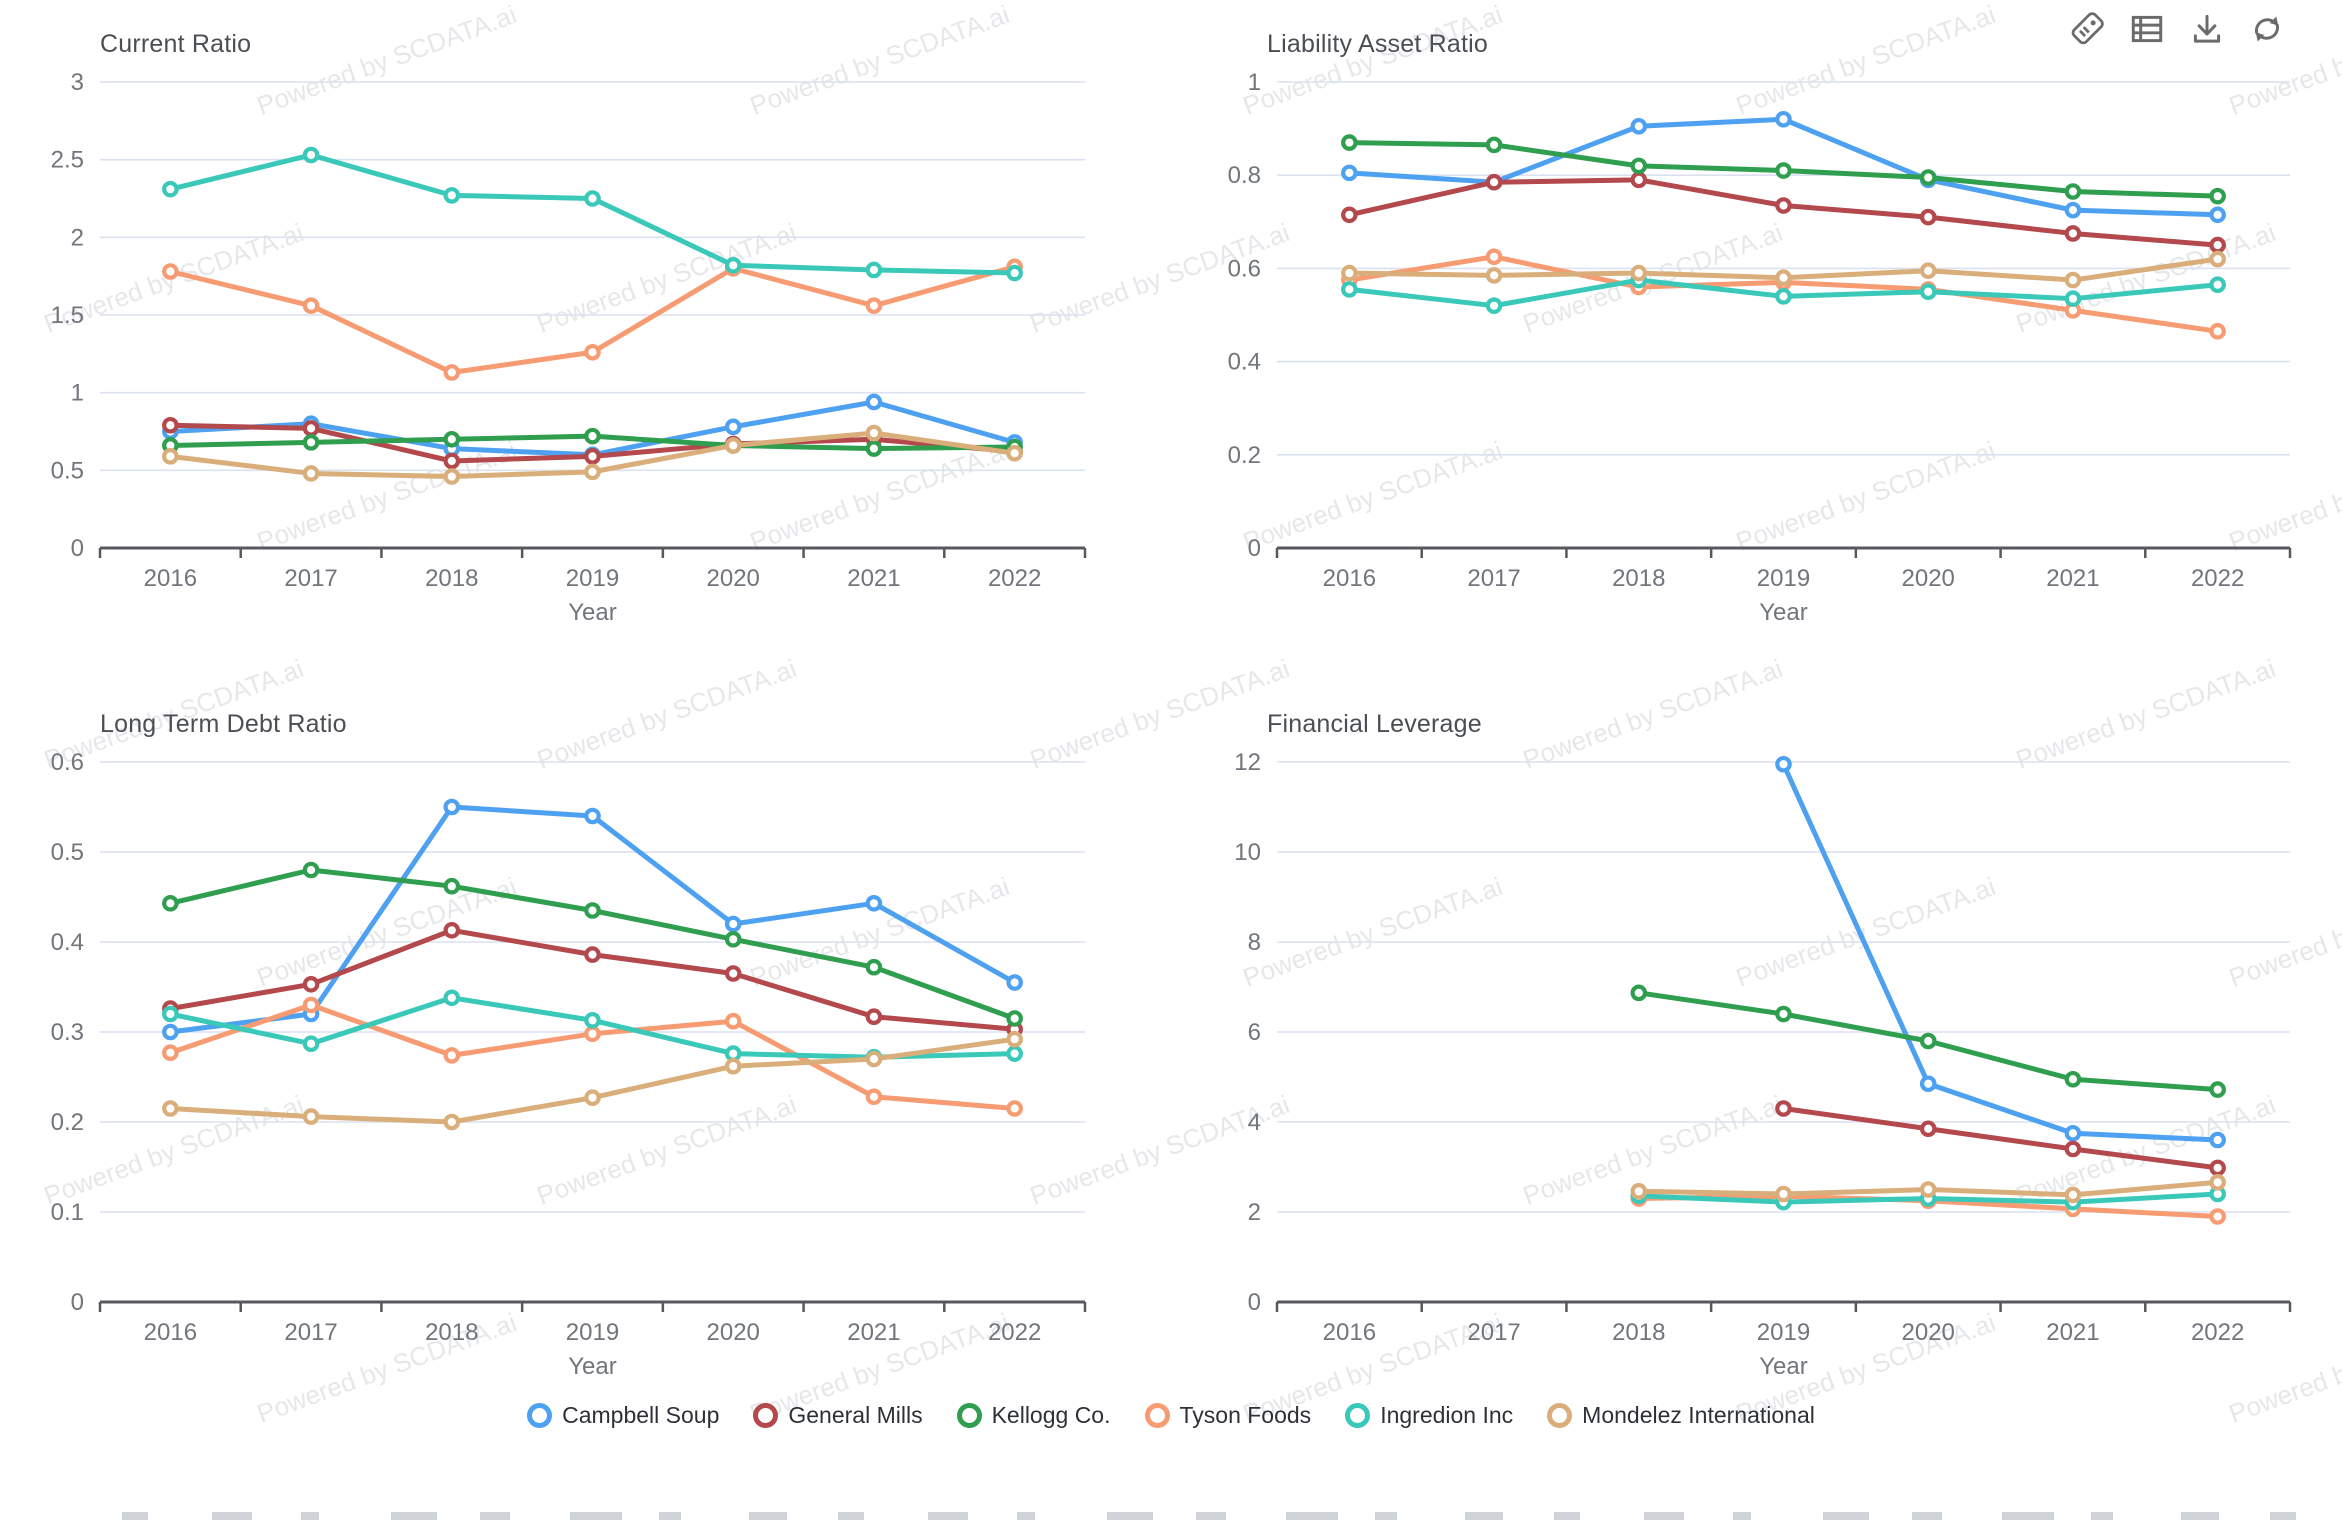 This screenshot has width=2342, height=1520. I want to click on tag-icon, so click(2087, 29).